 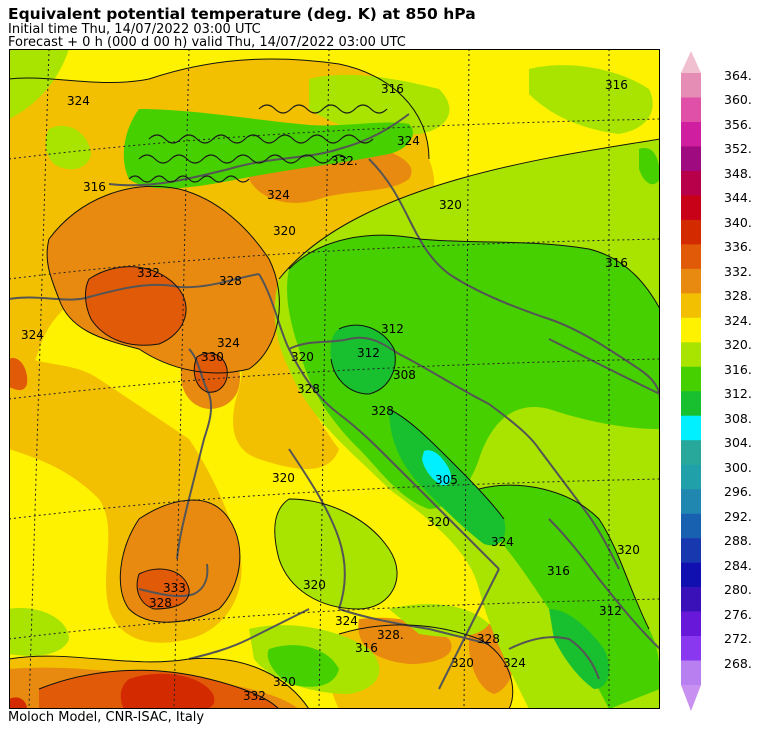 What do you see at coordinates (106, 717) in the screenshot?
I see `model-credit: Moloch Model, CNR-ISAC, Italy` at bounding box center [106, 717].